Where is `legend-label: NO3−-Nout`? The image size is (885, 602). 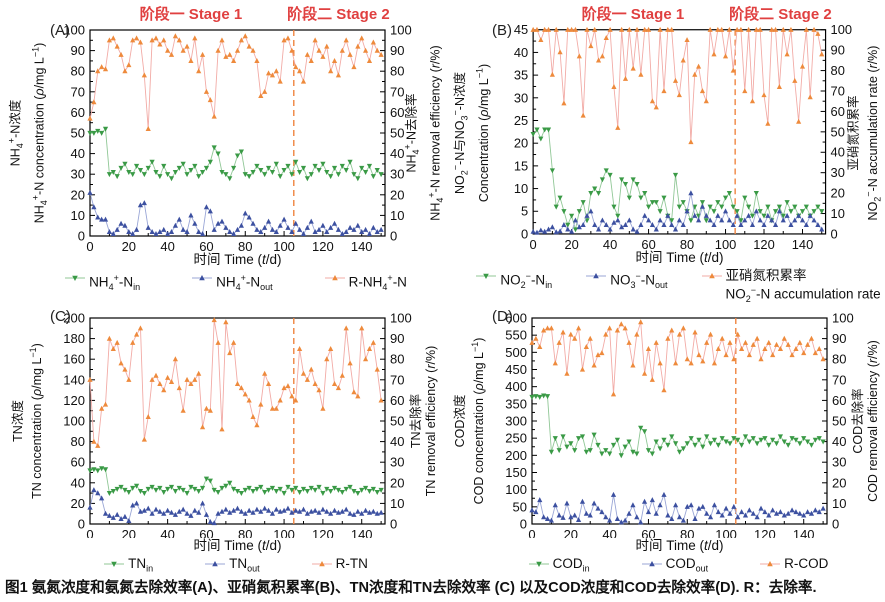
legend-label: NO3−-Nout is located at coordinates (639, 280).